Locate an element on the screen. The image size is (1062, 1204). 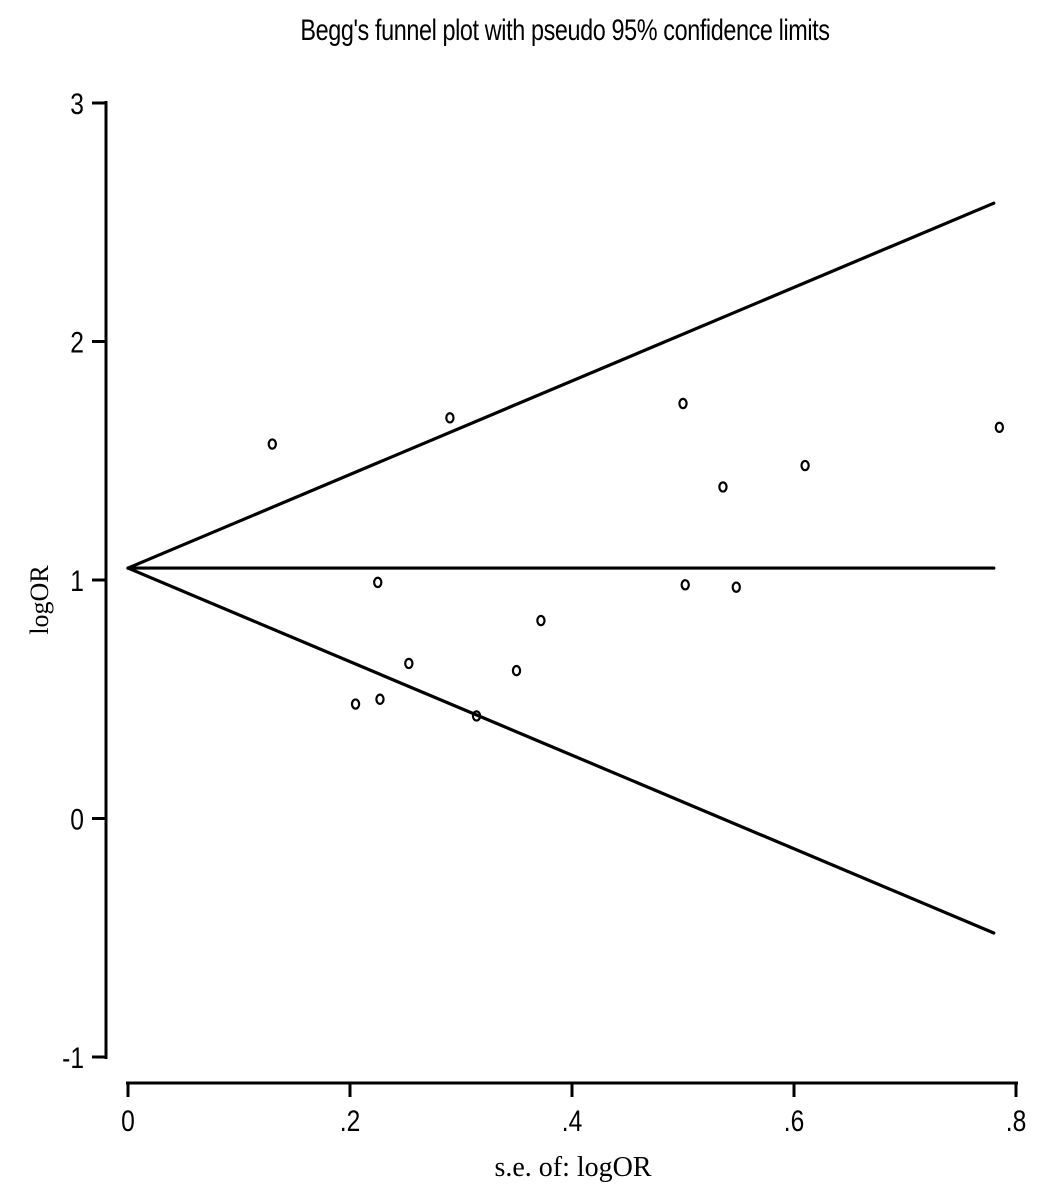
x-tick-label: .8 is located at coordinates (1016, 1121).